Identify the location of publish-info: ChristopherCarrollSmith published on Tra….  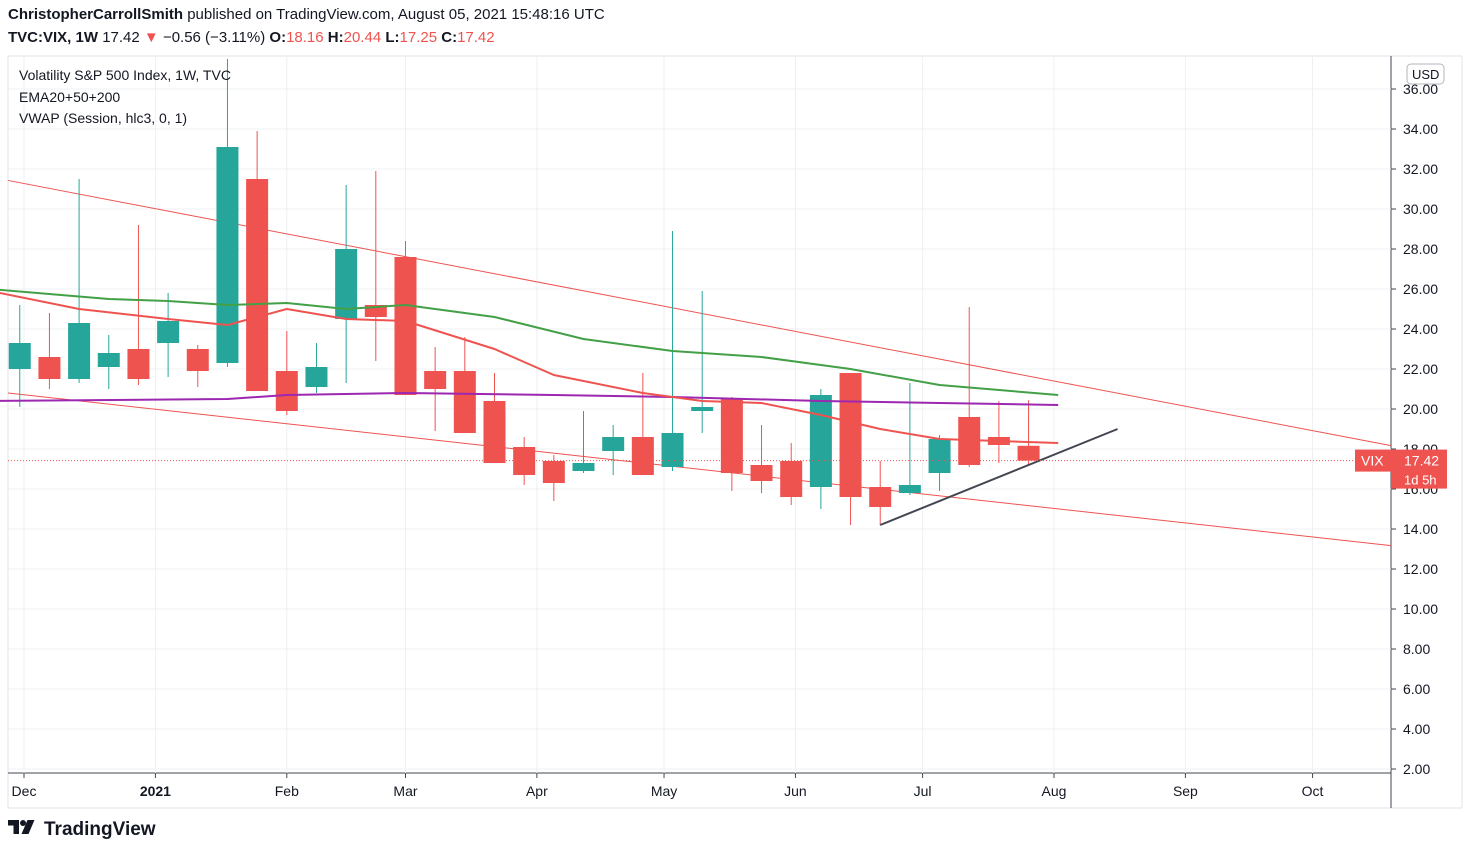
(306, 14).